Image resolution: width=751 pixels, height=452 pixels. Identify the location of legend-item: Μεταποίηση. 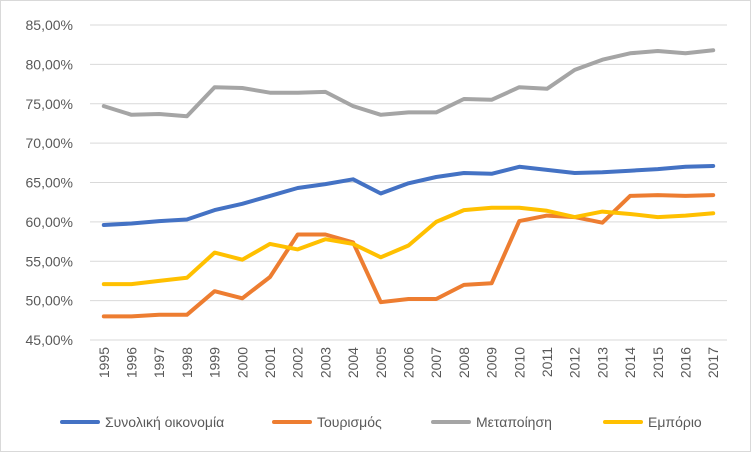
(491, 422).